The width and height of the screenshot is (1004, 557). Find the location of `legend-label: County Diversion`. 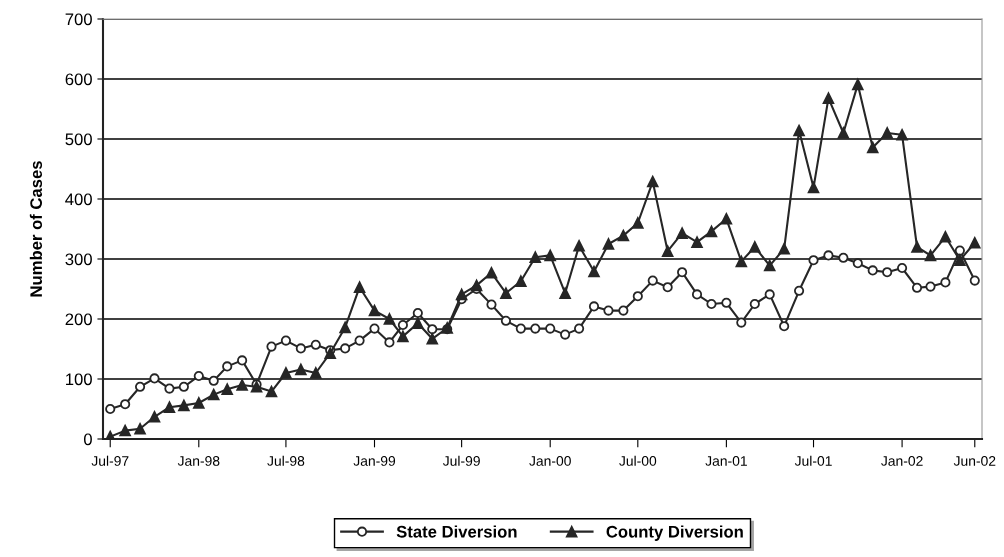

legend-label: County Diversion is located at coordinates (674, 533).